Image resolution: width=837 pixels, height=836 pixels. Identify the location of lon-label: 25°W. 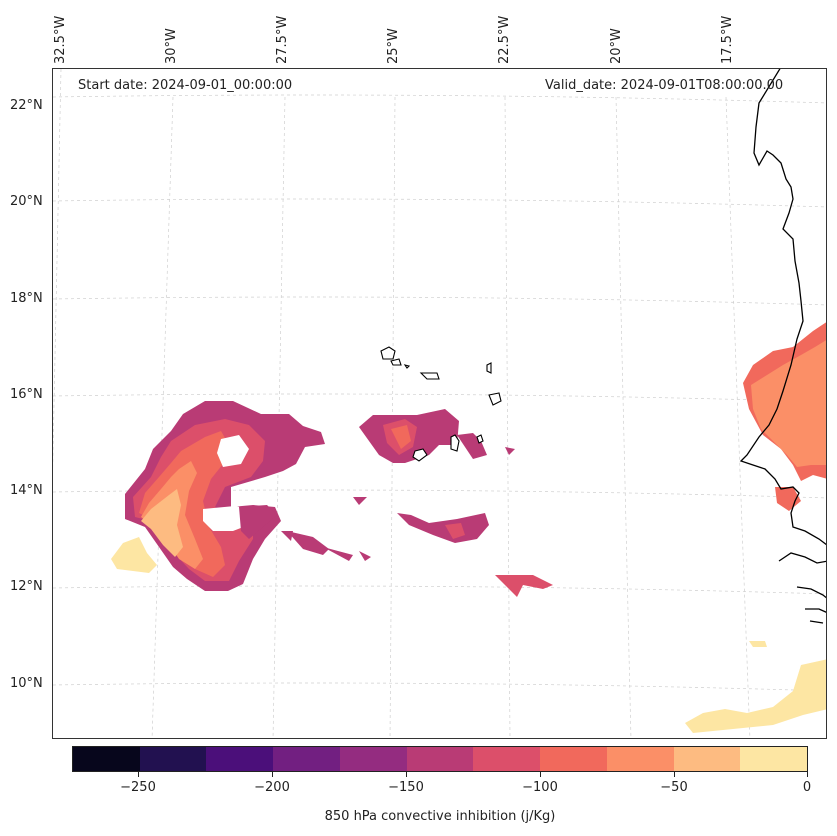
(393, 46).